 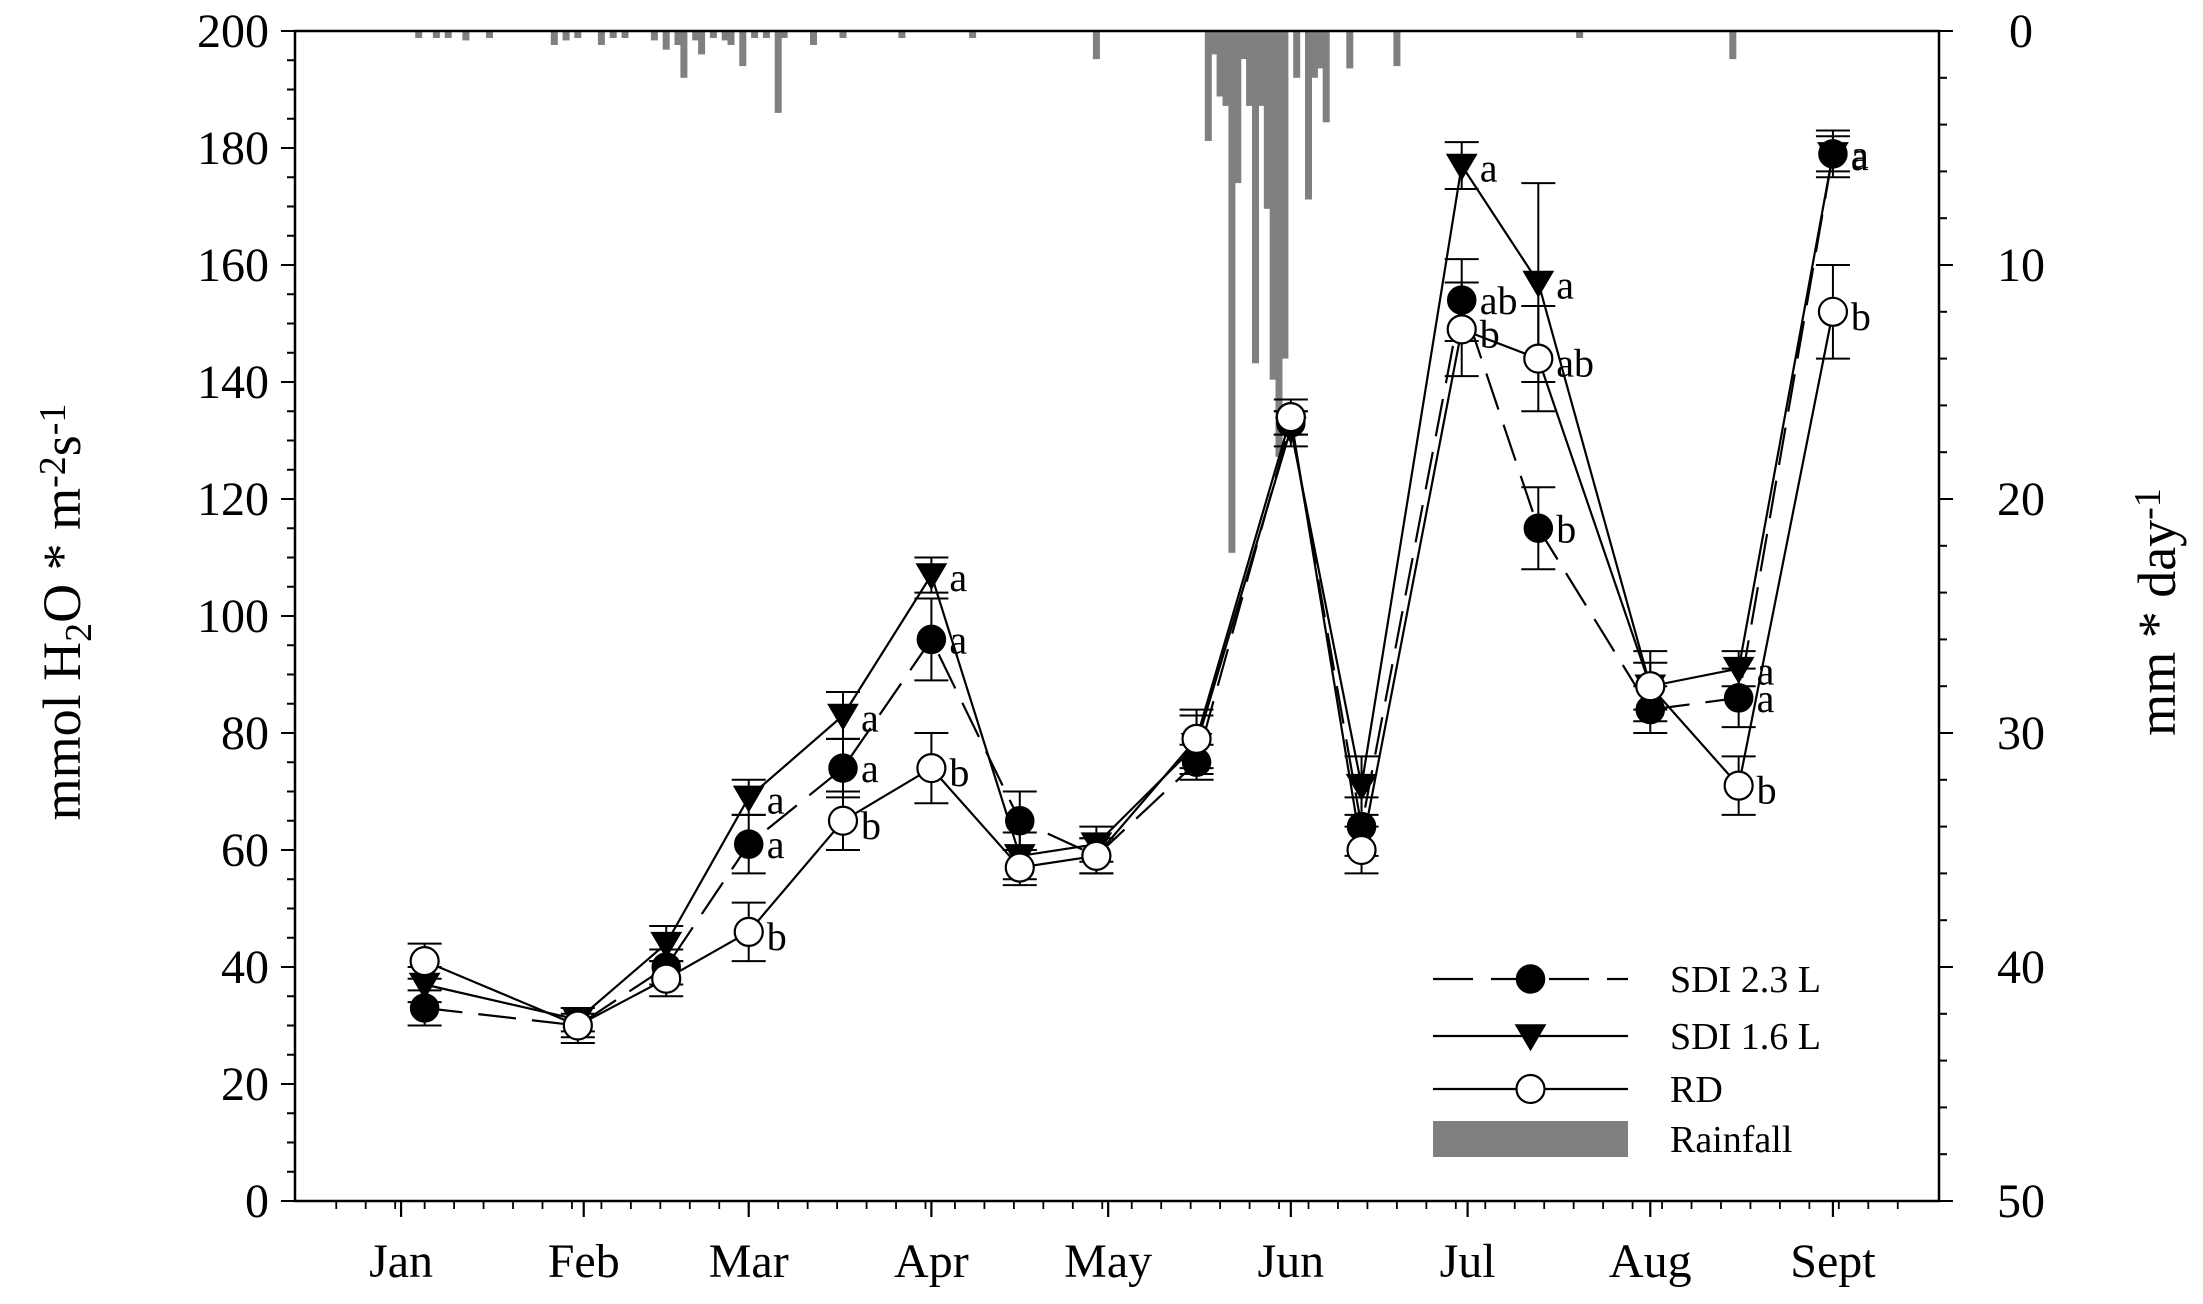 I want to click on legend-item: Rainfall, so click(x=1612, y=1140).